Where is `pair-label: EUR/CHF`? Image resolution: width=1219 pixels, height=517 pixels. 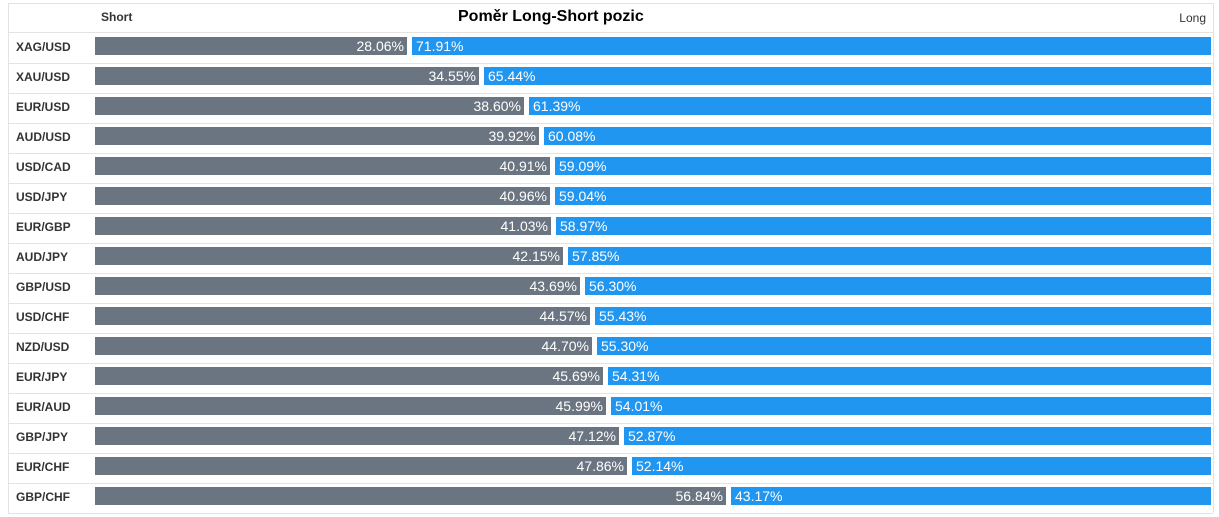 pair-label: EUR/CHF is located at coordinates (43, 467).